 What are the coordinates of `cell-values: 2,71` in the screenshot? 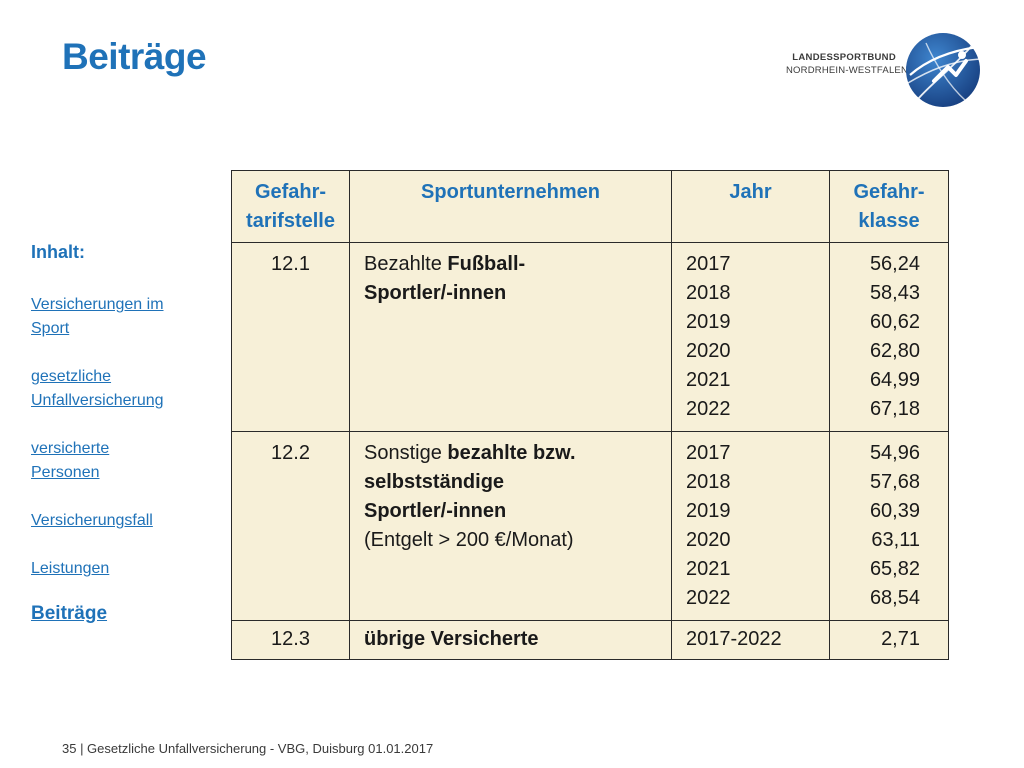 It's located at (889, 640).